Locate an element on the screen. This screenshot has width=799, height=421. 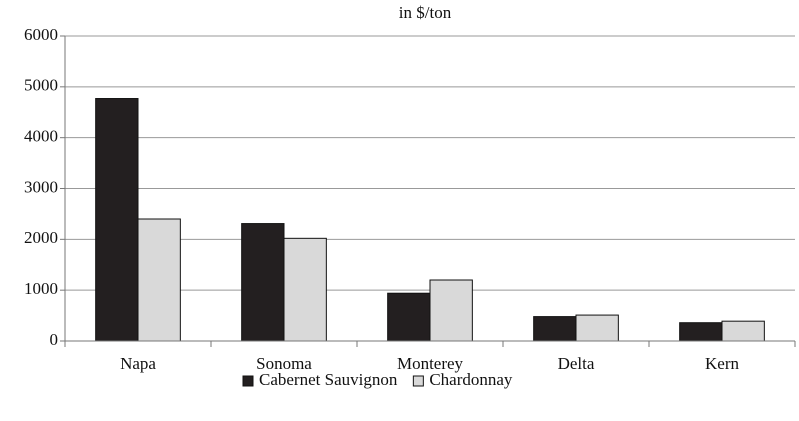
x-tick-label: Sonoma is located at coordinates (284, 363).